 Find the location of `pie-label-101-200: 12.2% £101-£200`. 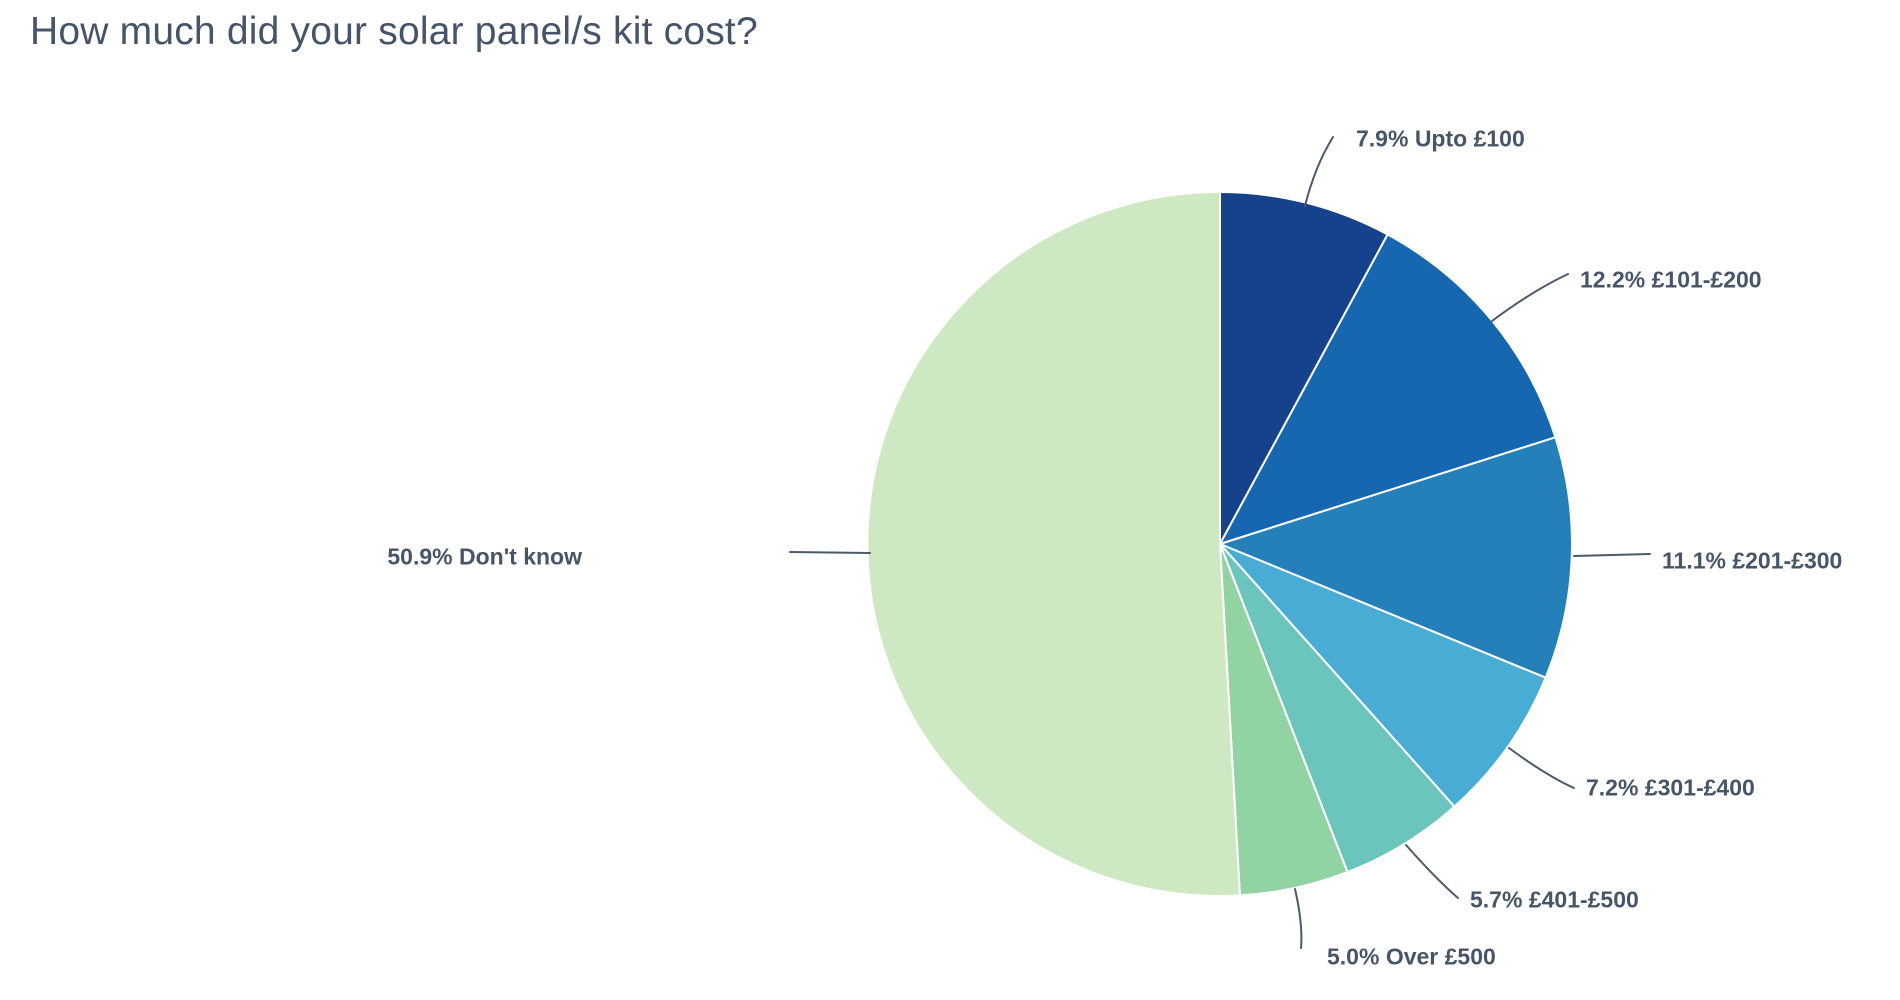

pie-label-101-200: 12.2% £101-£200 is located at coordinates (1671, 279).